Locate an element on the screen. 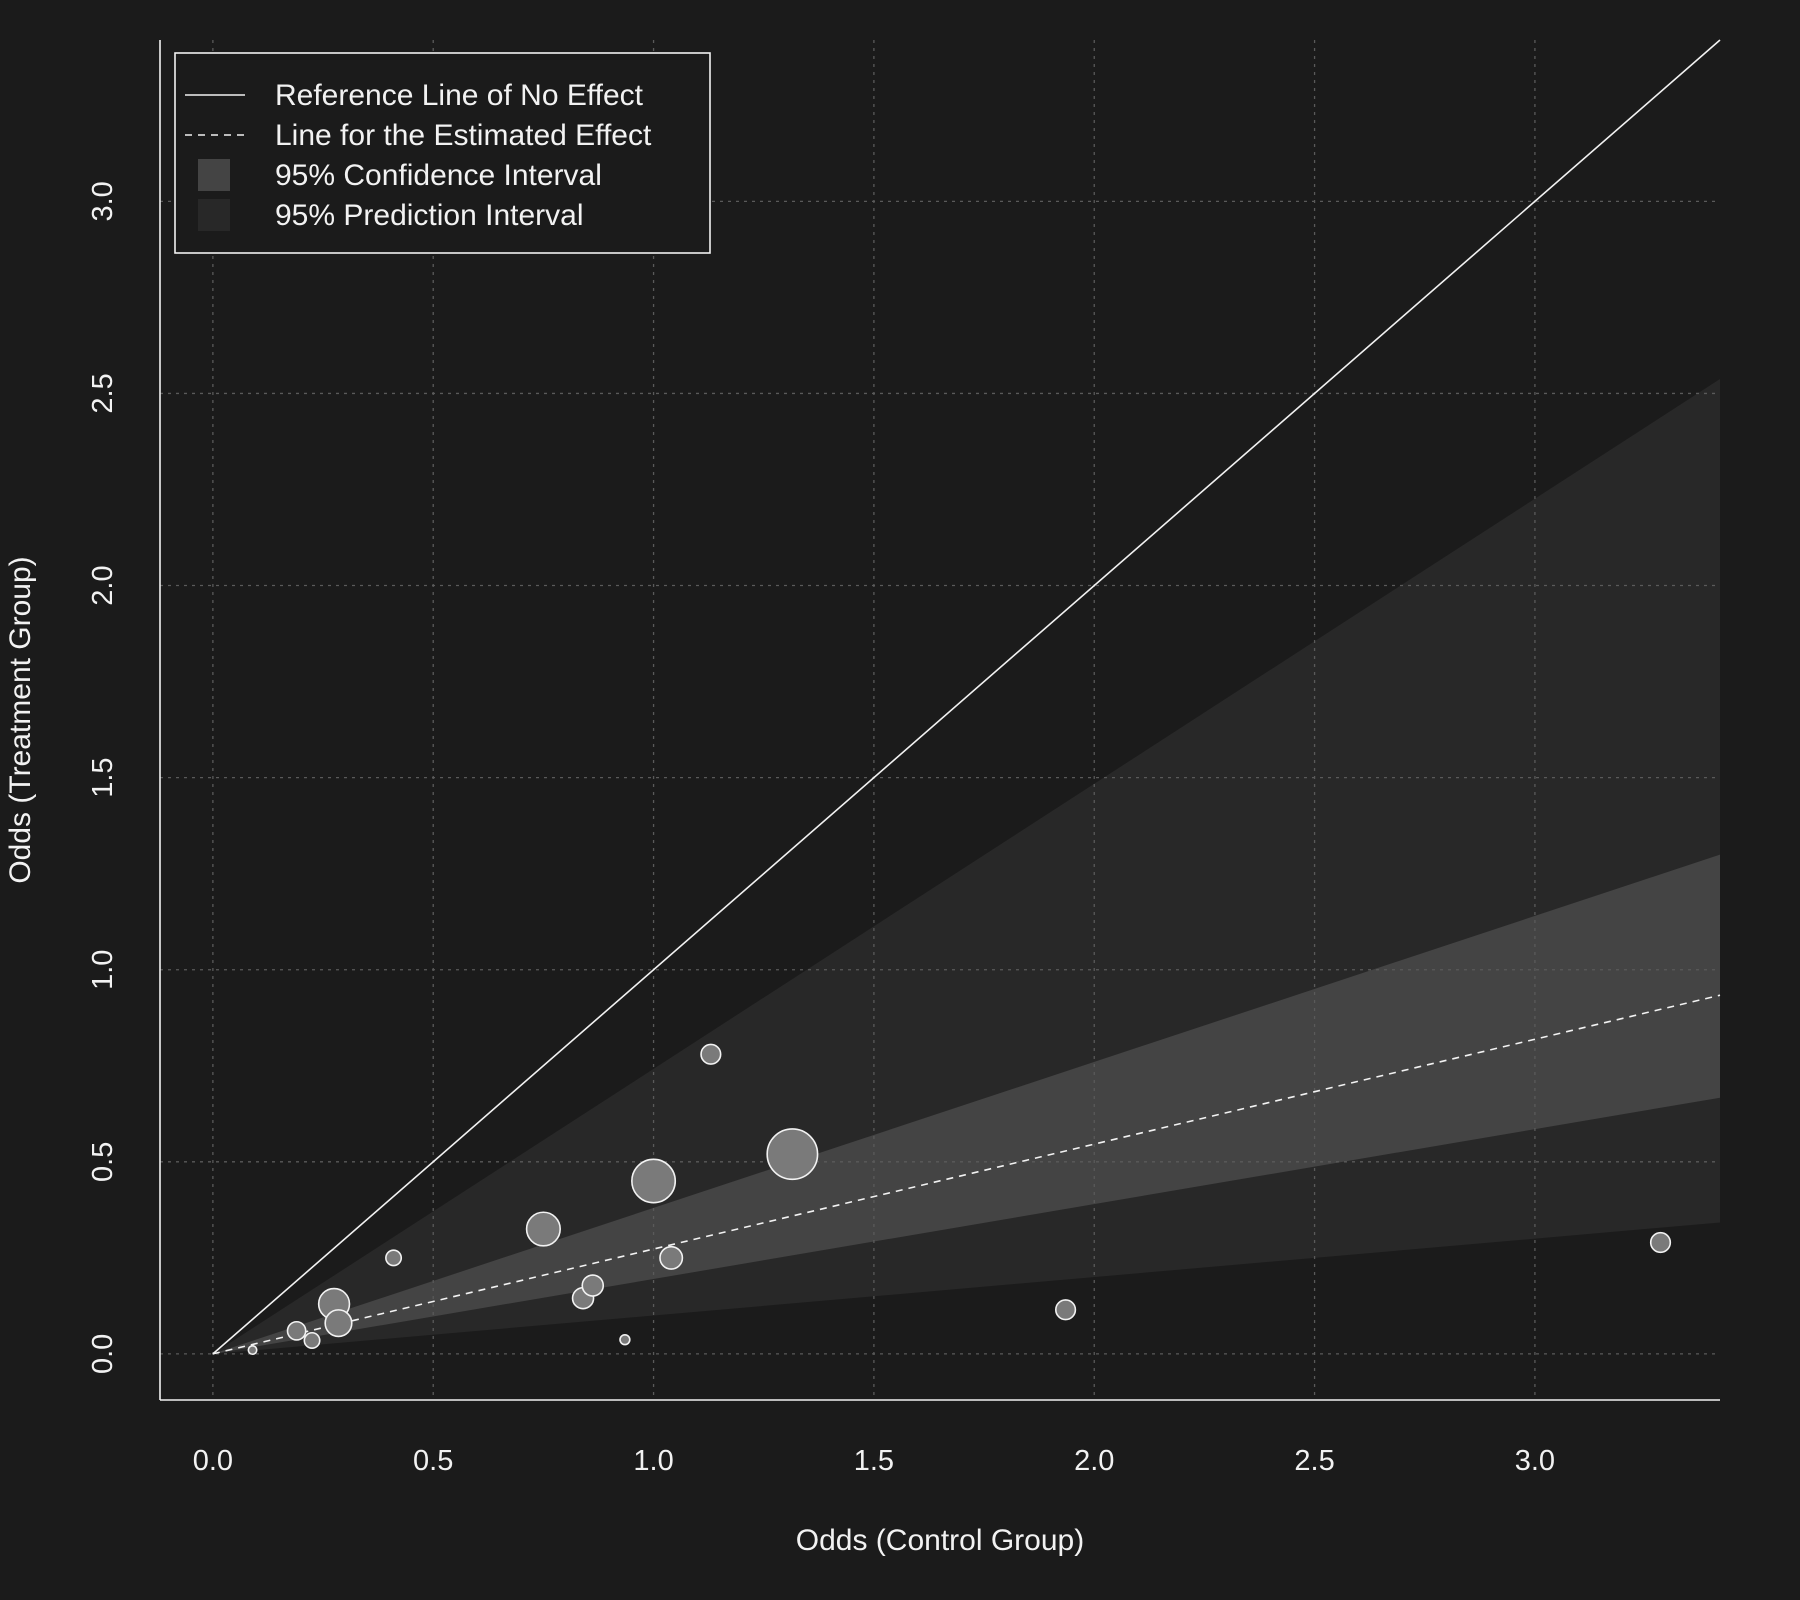  y-axis-label: Odds (Treatment Group) is located at coordinates (20, 719).